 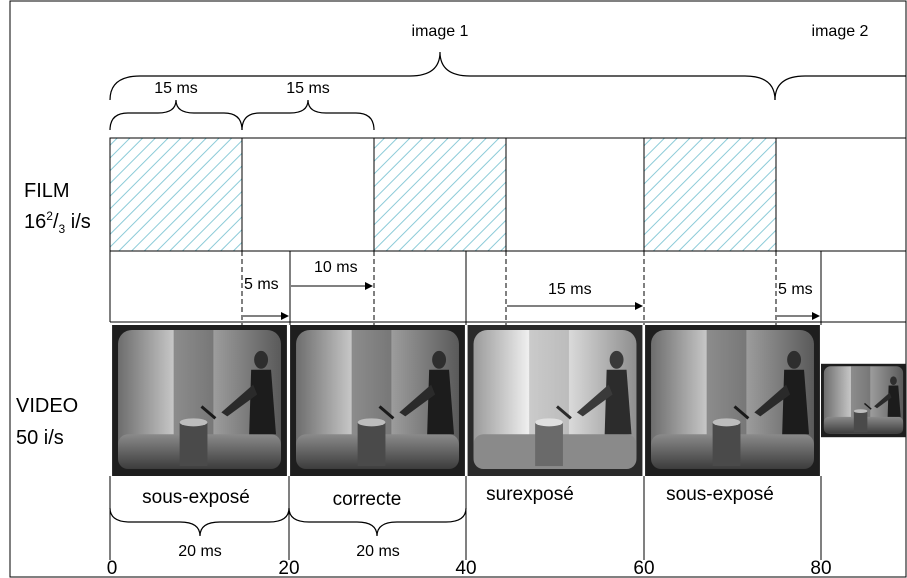 I want to click on axis-tick-60: 60, so click(x=643, y=568).